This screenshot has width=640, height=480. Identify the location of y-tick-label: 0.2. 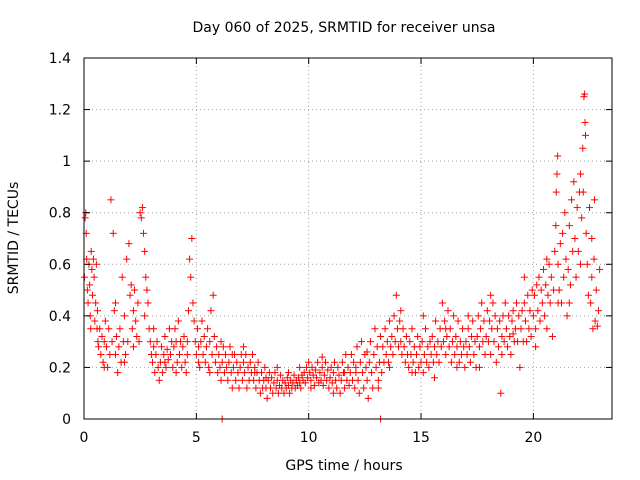
(60, 368).